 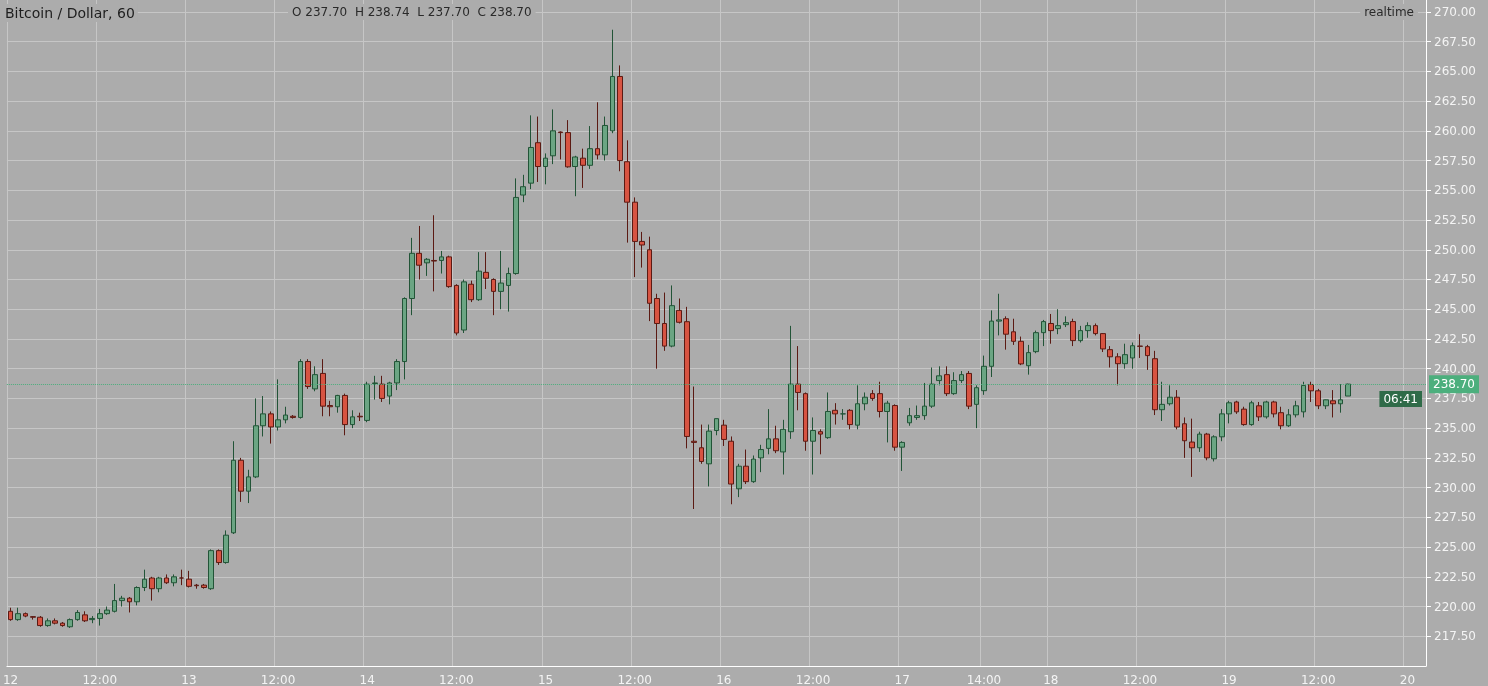 What do you see at coordinates (10, 679) in the screenshot?
I see `x-tick-label: 12` at bounding box center [10, 679].